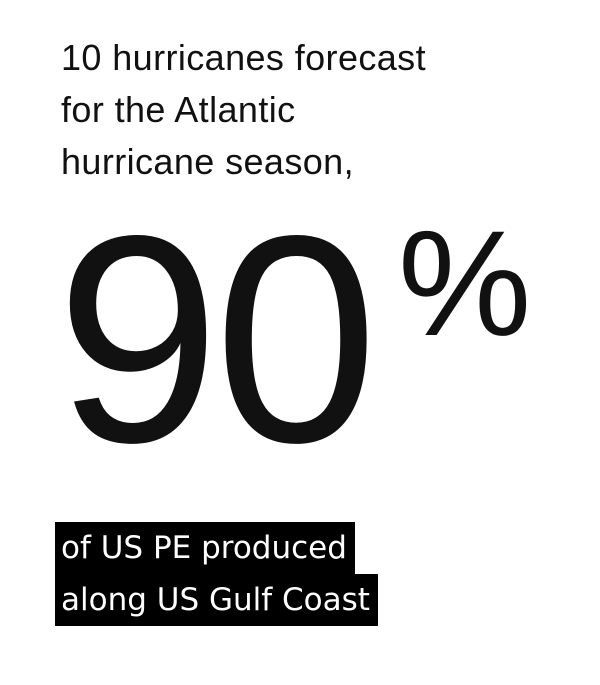  Describe the element at coordinates (465, 283) in the screenshot. I see `stat-unit: %` at that location.